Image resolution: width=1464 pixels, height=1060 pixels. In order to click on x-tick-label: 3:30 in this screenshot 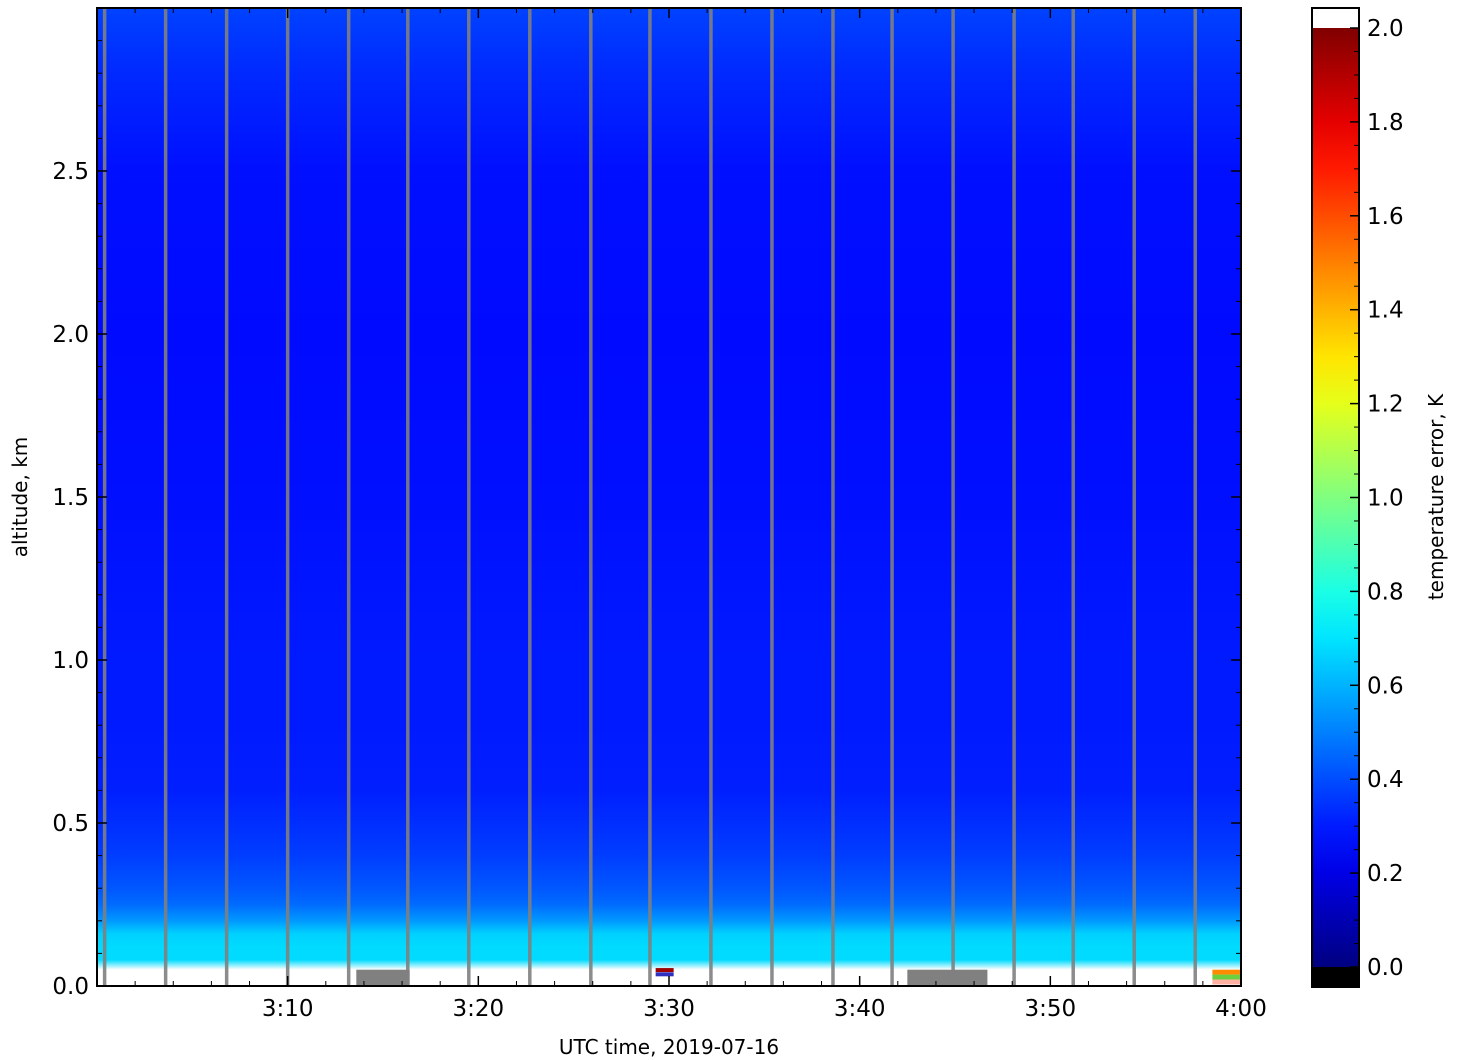, I will do `click(669, 1009)`.